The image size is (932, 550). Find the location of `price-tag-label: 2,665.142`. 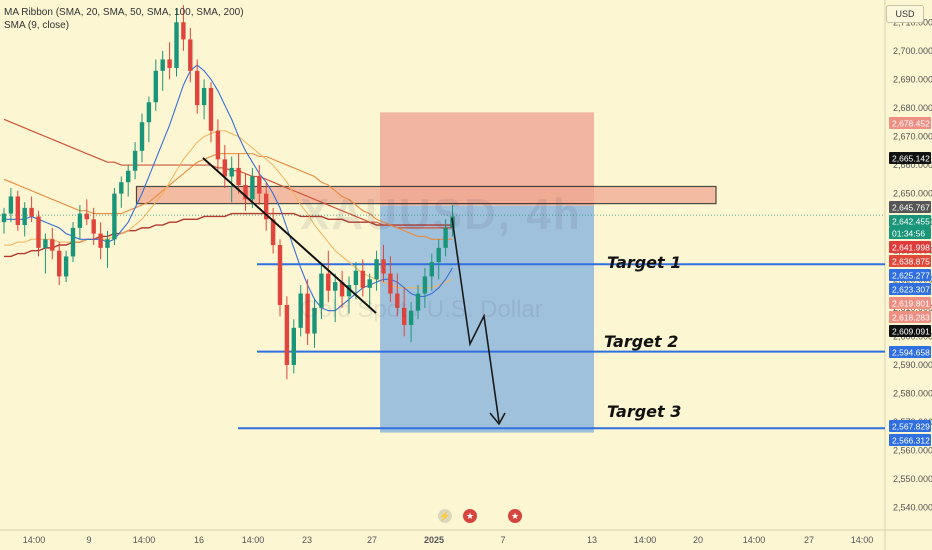

price-tag-label: 2,665.142 is located at coordinates (911, 159).